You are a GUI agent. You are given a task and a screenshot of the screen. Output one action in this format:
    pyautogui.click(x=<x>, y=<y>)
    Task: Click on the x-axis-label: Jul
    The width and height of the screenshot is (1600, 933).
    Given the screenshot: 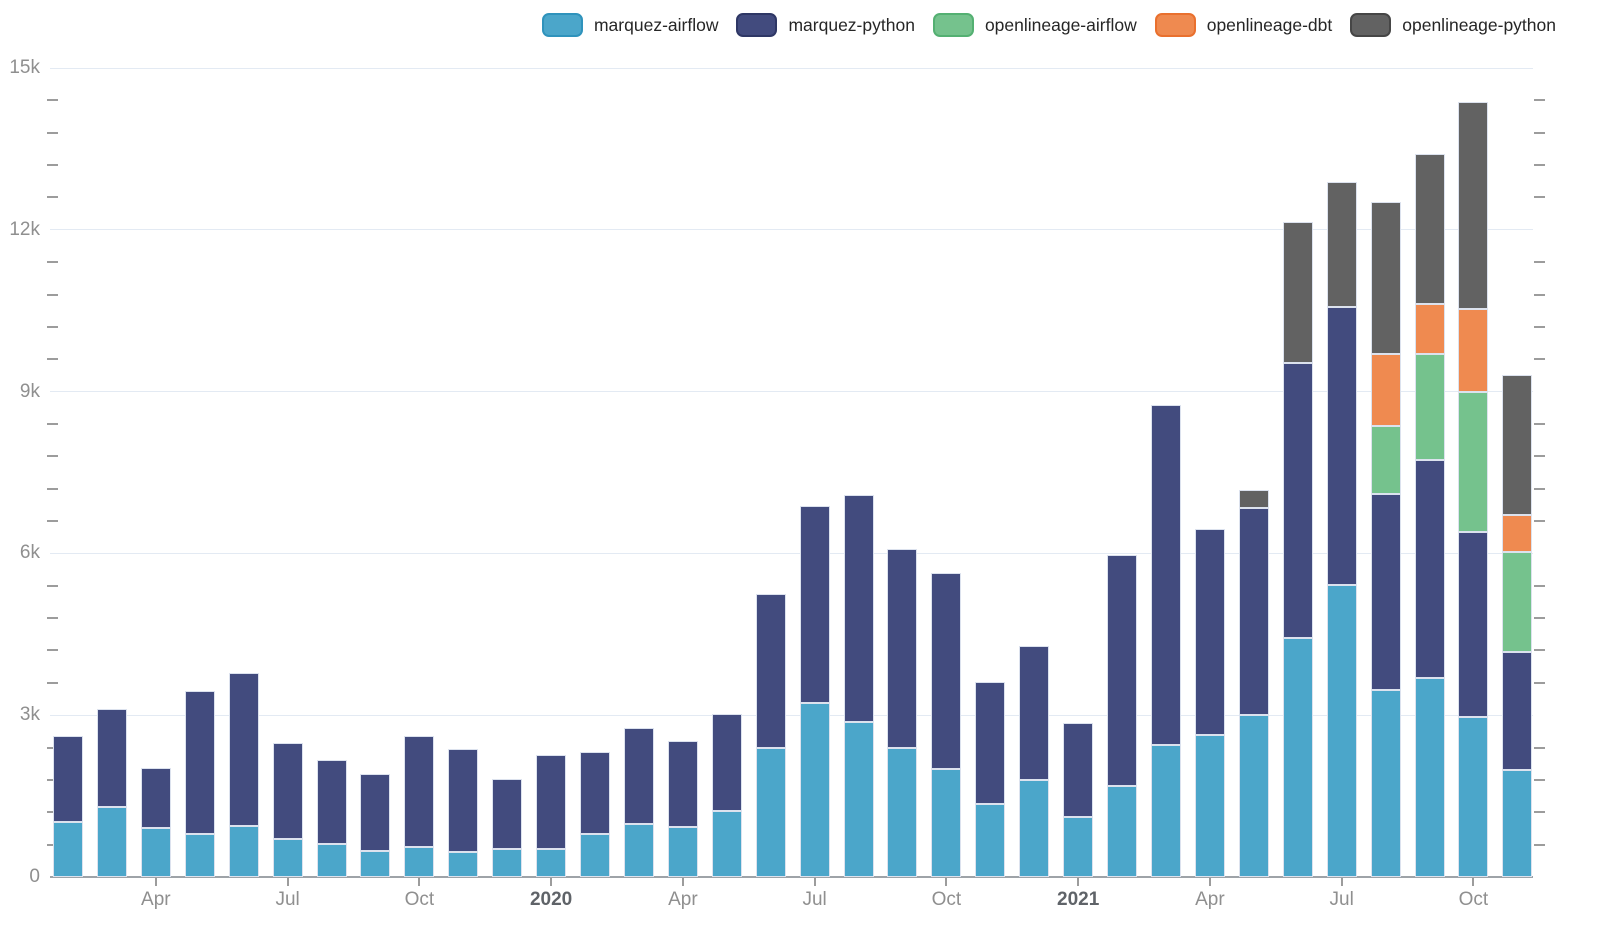 What is the action you would take?
    pyautogui.click(x=1341, y=899)
    